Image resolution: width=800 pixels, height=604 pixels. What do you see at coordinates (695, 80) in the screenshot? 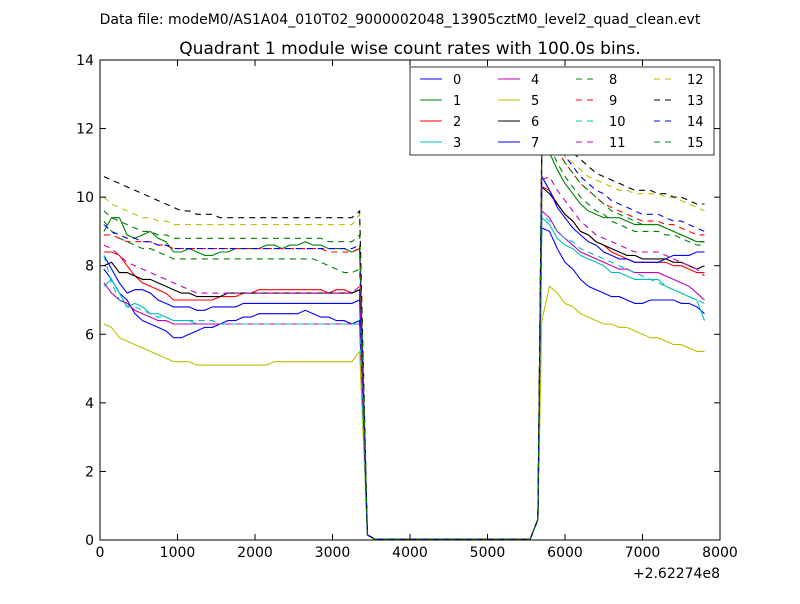
I see `legend-label-12: 12` at bounding box center [695, 80].